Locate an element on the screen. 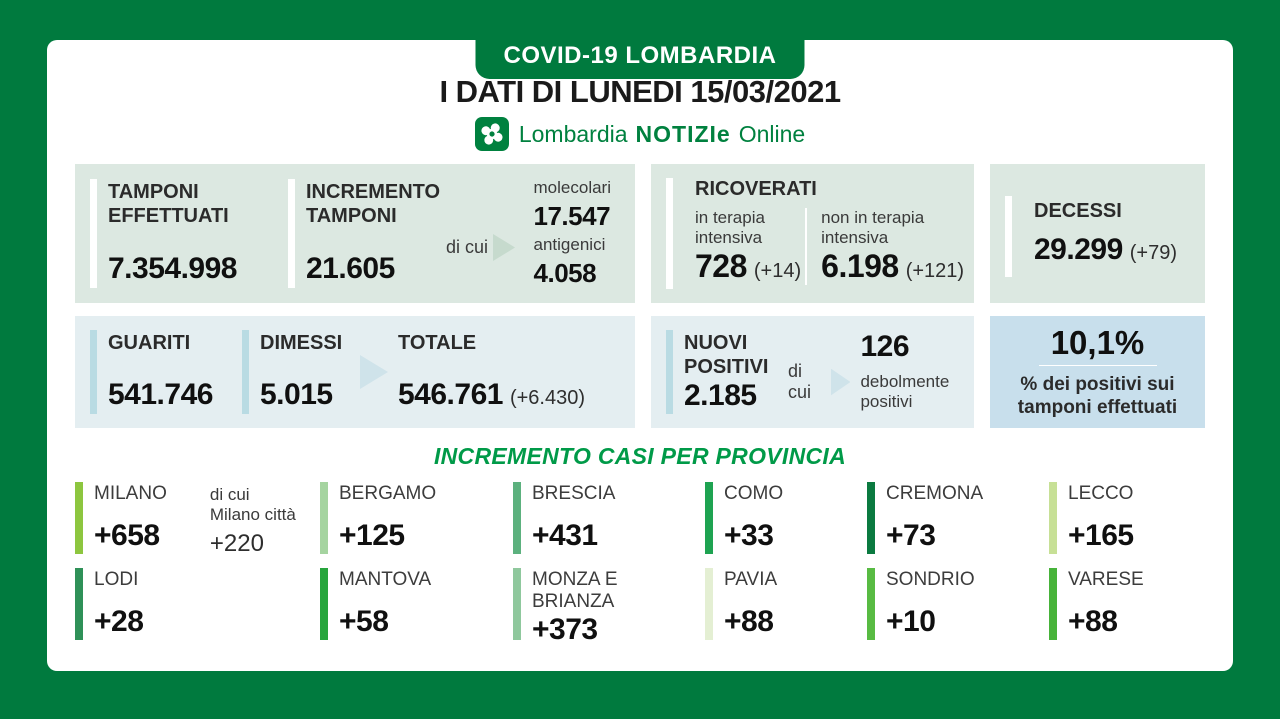 The height and width of the screenshot is (719, 1280). non-terapia-intensiva-value: 6.198 is located at coordinates (860, 266).